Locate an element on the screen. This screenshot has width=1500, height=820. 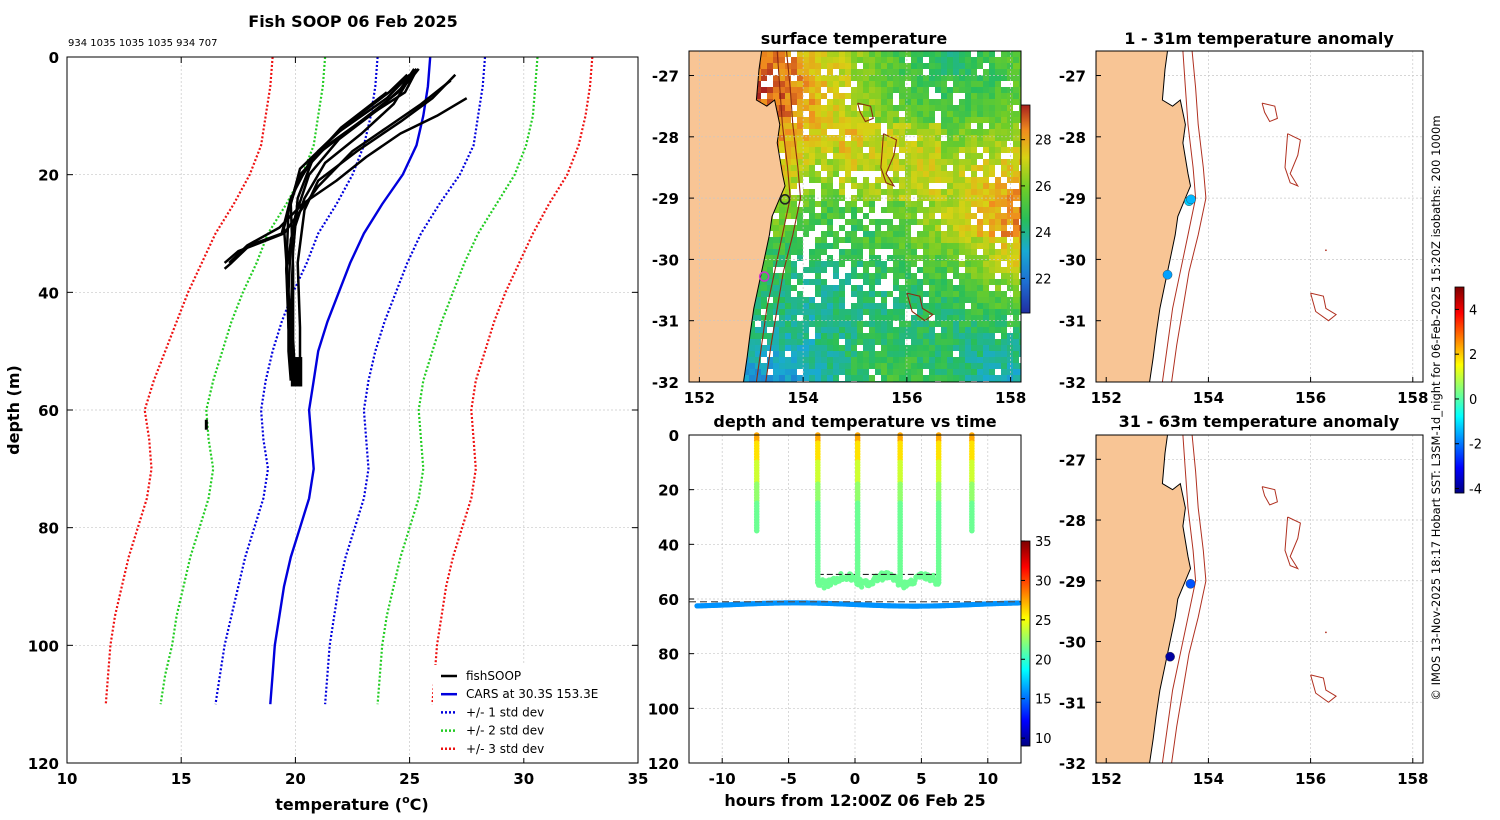
fishsoop-bottom-cluster is located at coordinates (296, 372).